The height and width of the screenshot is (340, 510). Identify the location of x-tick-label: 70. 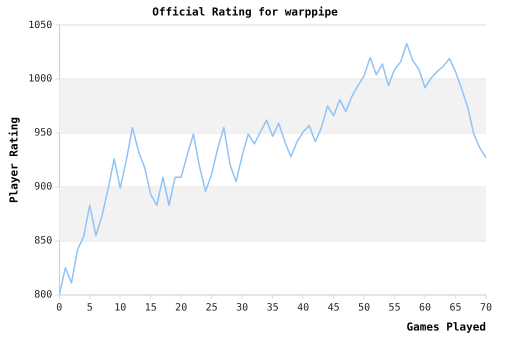
(486, 308).